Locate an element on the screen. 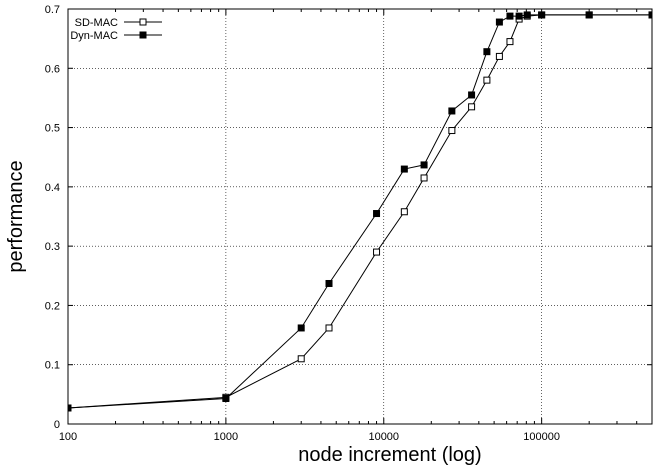 This screenshot has width=653, height=465. legend-label: Dyn-MAC is located at coordinates (94, 36).